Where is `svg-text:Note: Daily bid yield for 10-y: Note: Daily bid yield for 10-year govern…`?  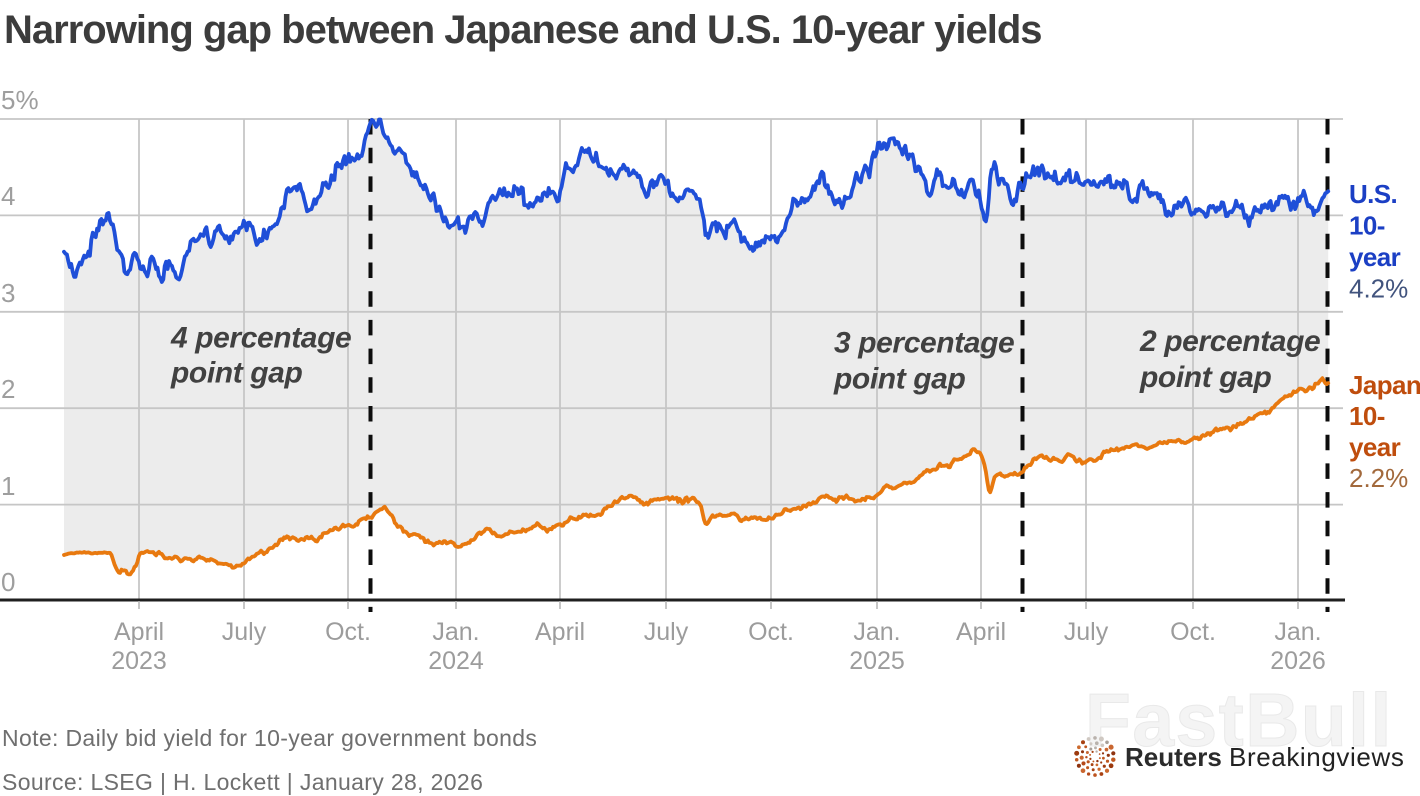 svg-text:Note: Daily bid yield for 10-y: Note: Daily bid yield for 10-year govern… is located at coordinates (269, 738).